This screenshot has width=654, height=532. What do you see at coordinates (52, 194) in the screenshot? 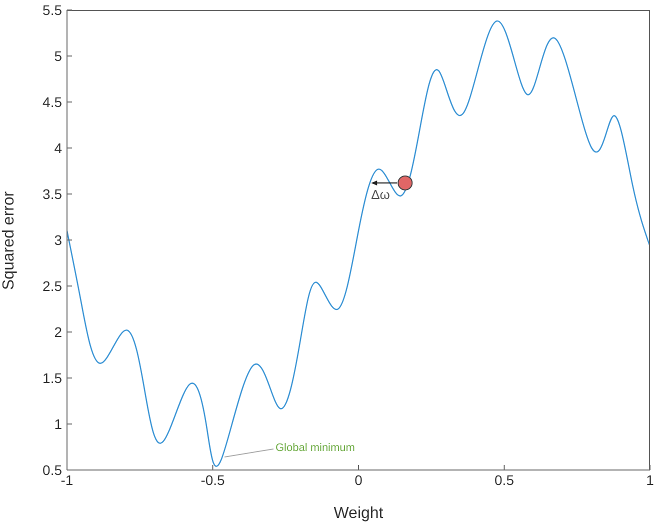
I see `y-tick-label: 3.5` at bounding box center [52, 194].